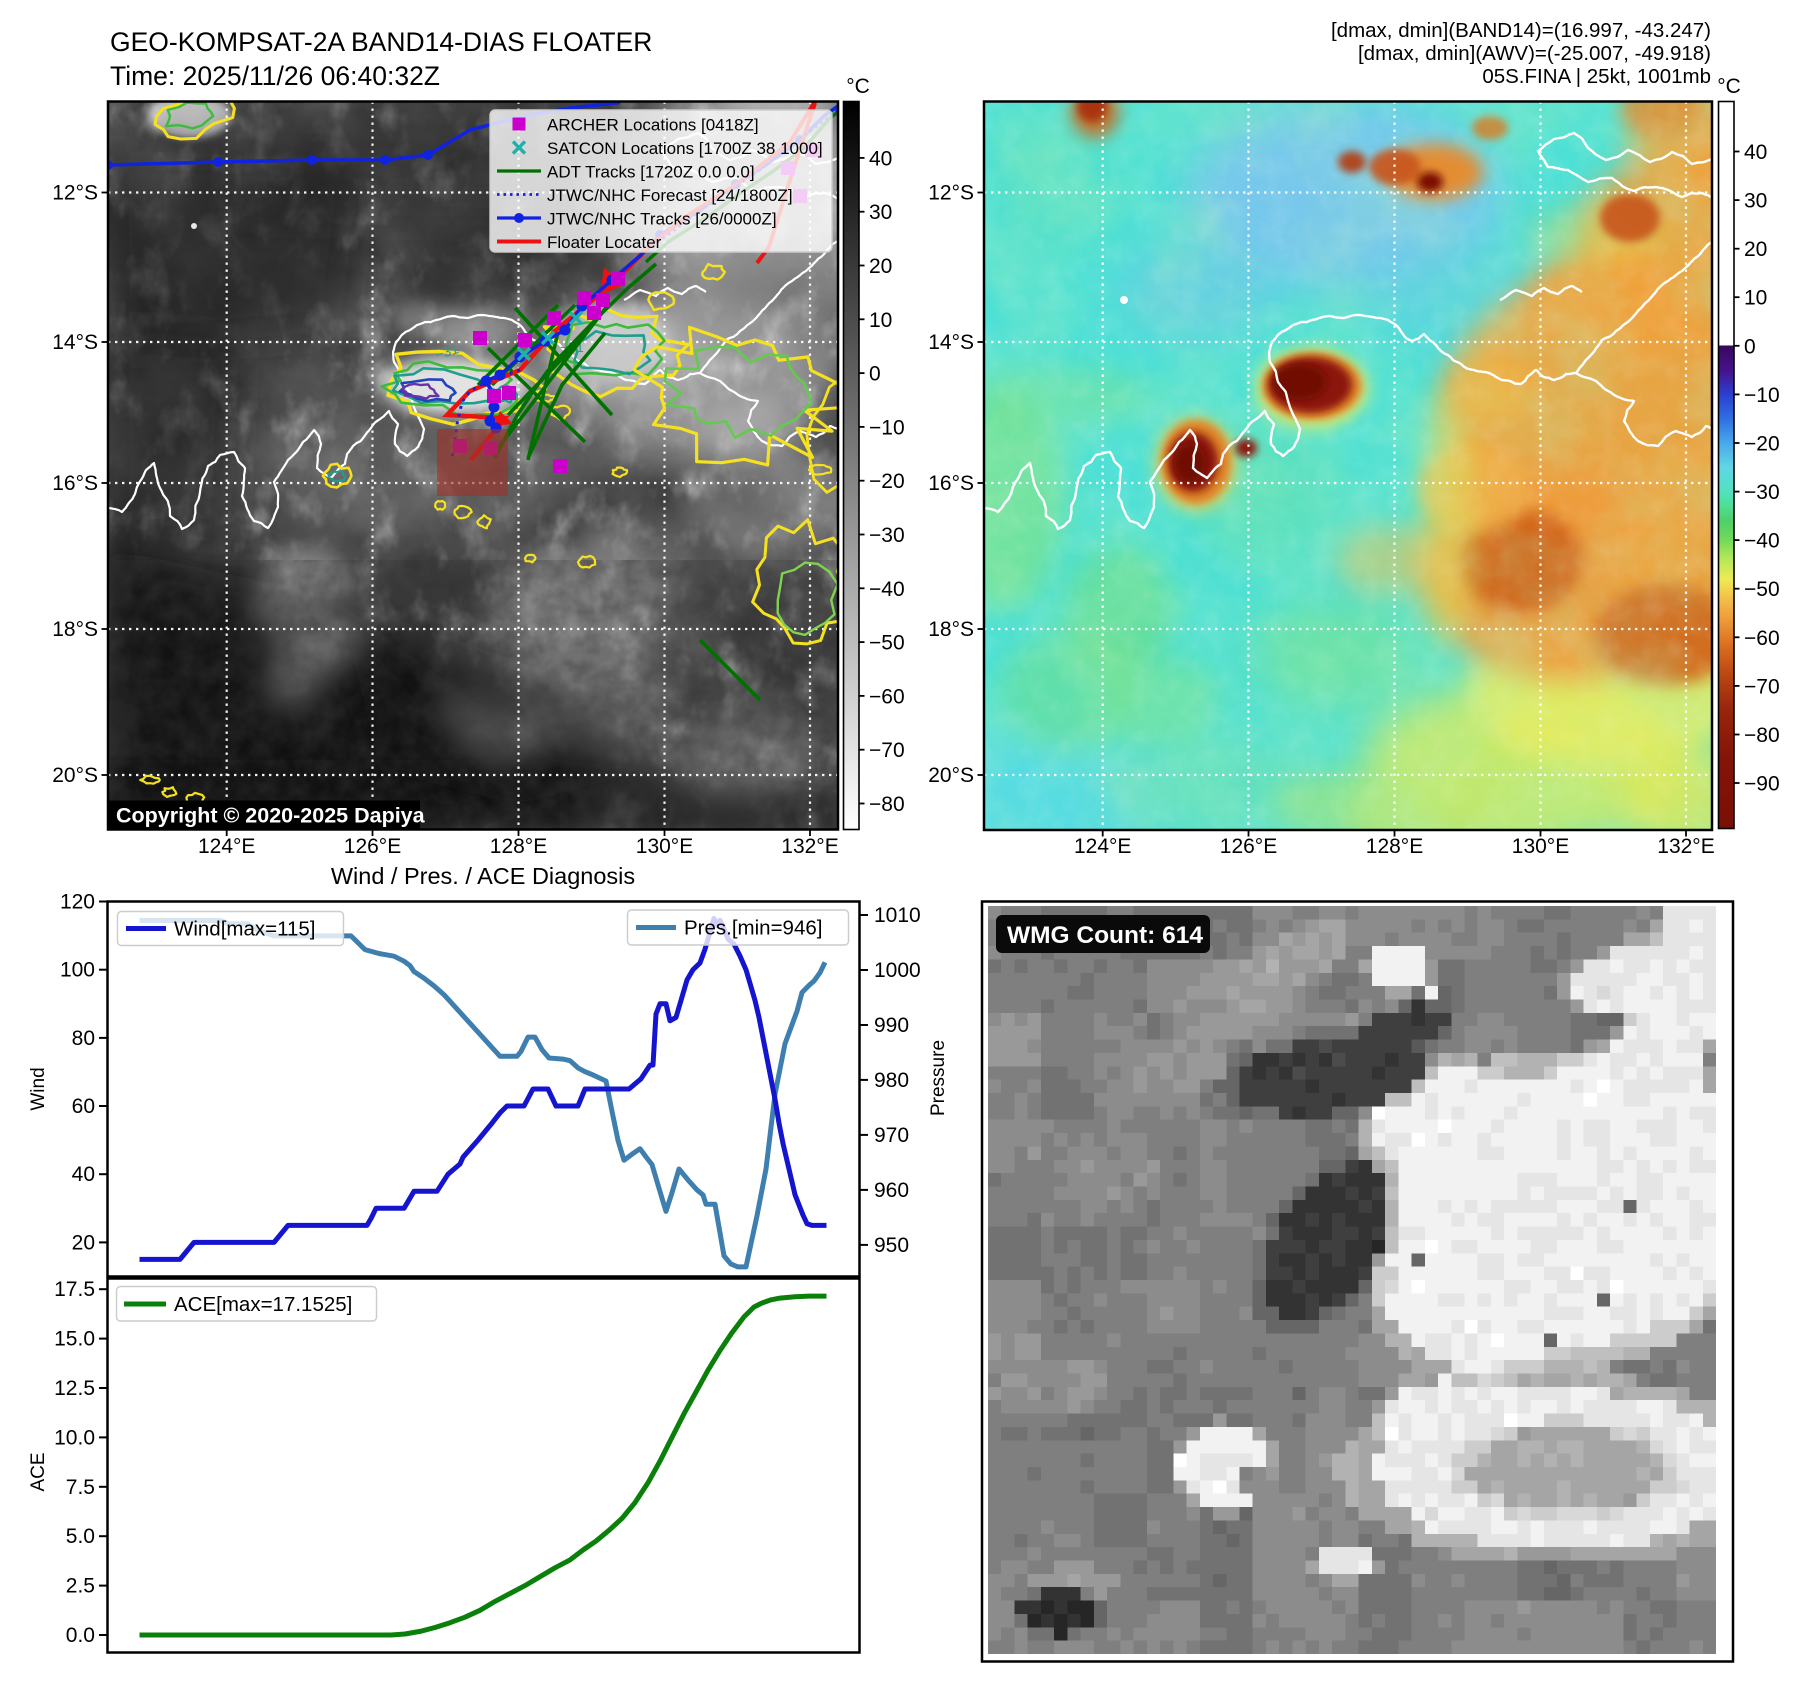  Describe the element at coordinates (891, 1135) in the screenshot. I see `svg-text: 970` at that location.